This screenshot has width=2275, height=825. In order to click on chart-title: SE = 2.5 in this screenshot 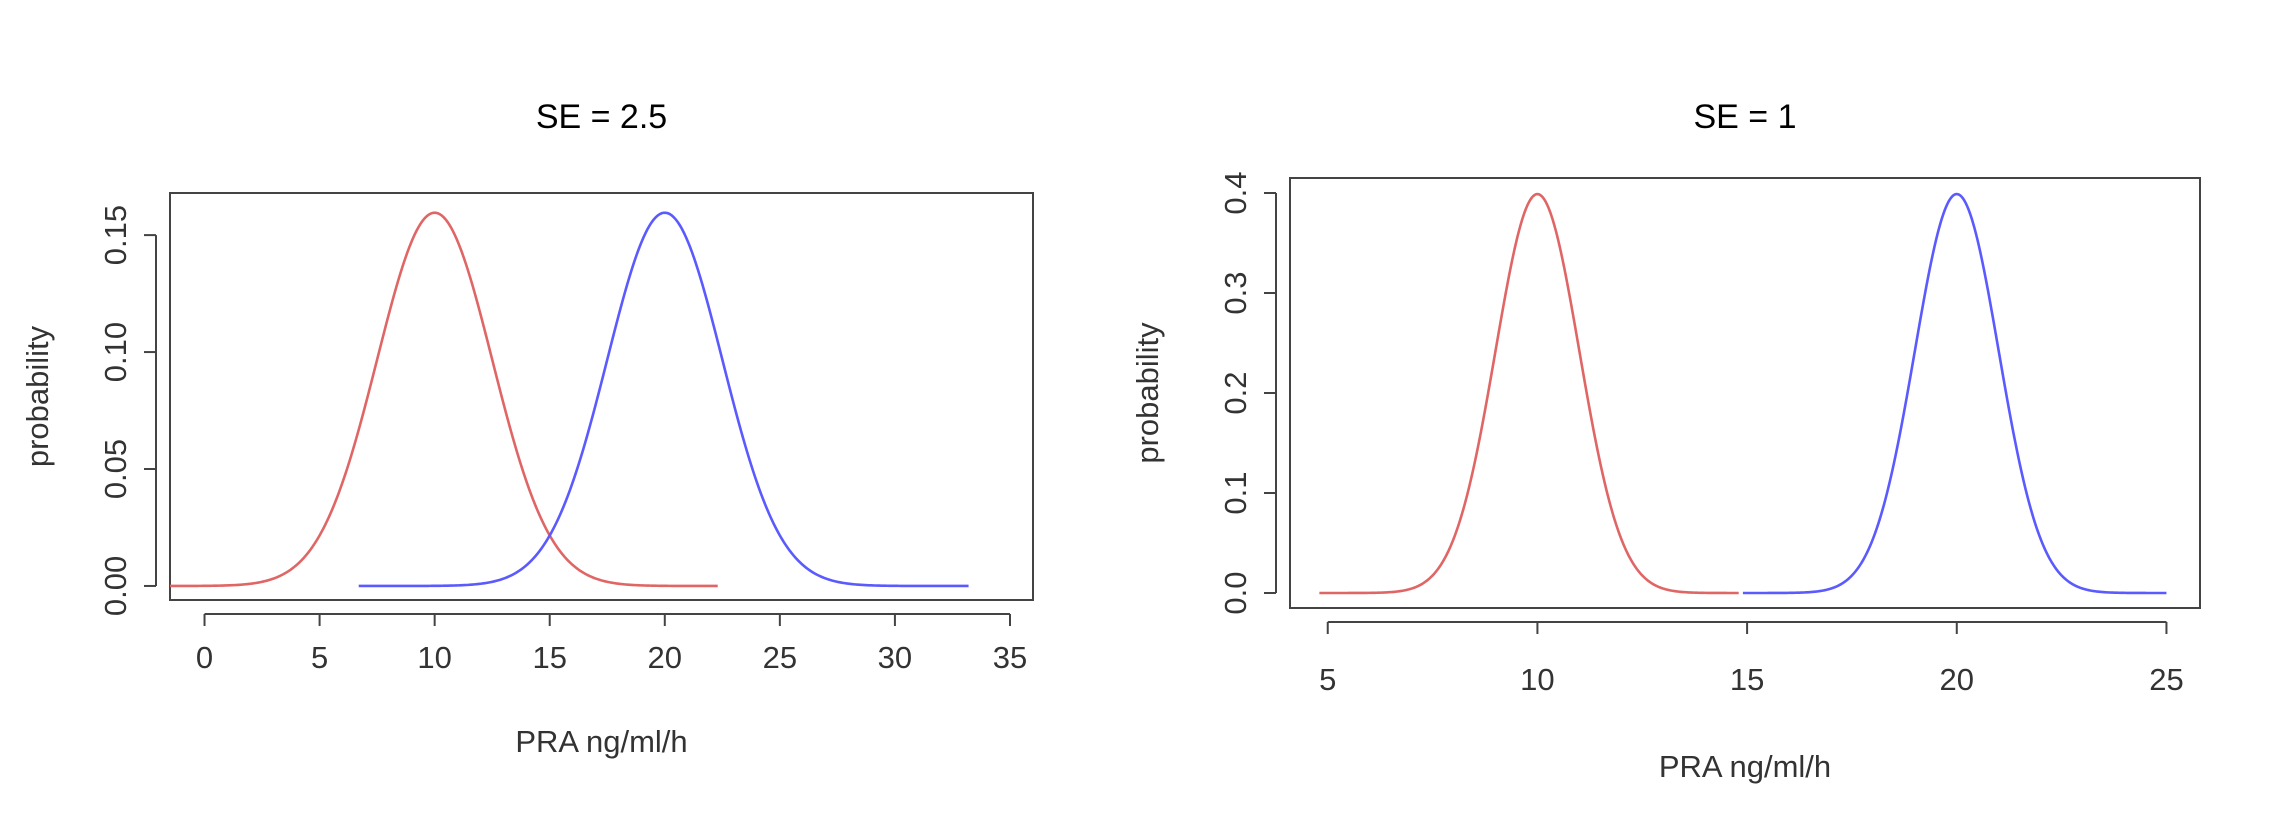, I will do `click(601, 117)`.